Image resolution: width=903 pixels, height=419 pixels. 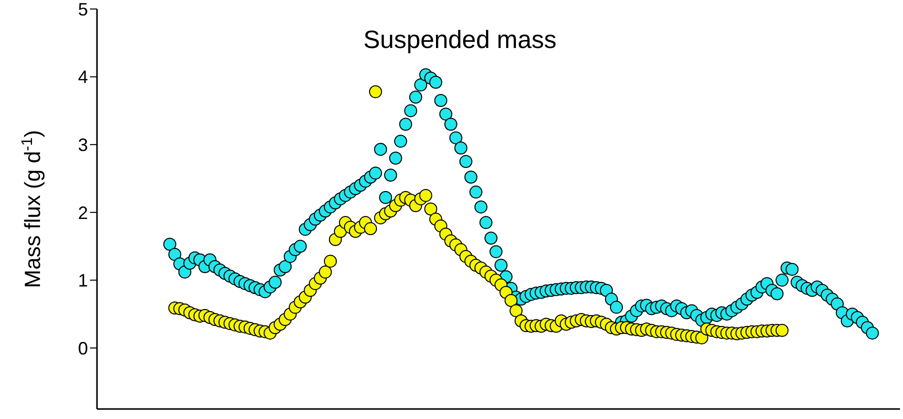 What do you see at coordinates (83, 77) in the screenshot?
I see `y-tick-label: 4` at bounding box center [83, 77].